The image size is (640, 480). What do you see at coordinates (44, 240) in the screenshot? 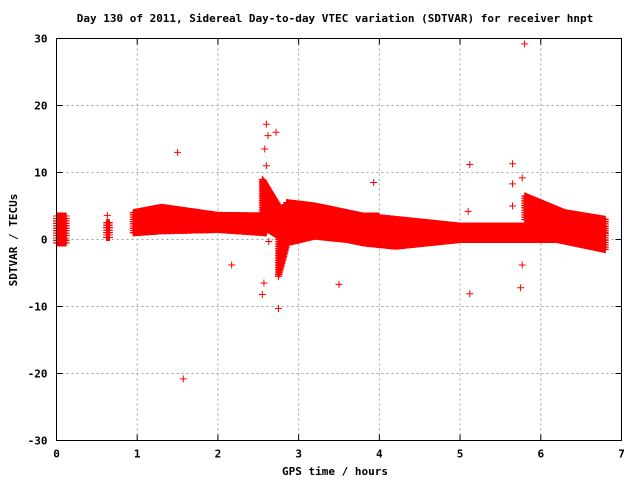
I see `y-tick-label: 0` at bounding box center [44, 240].